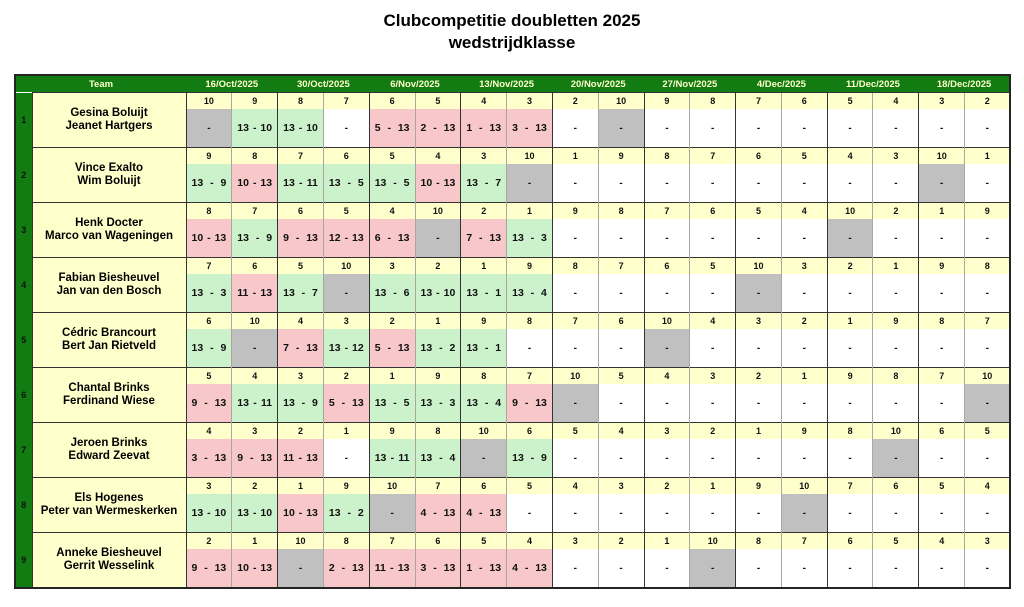 Image resolution: width=1024 pixels, height=607 pixels. I want to click on player-name: Cédric Brancourt, so click(109, 333).